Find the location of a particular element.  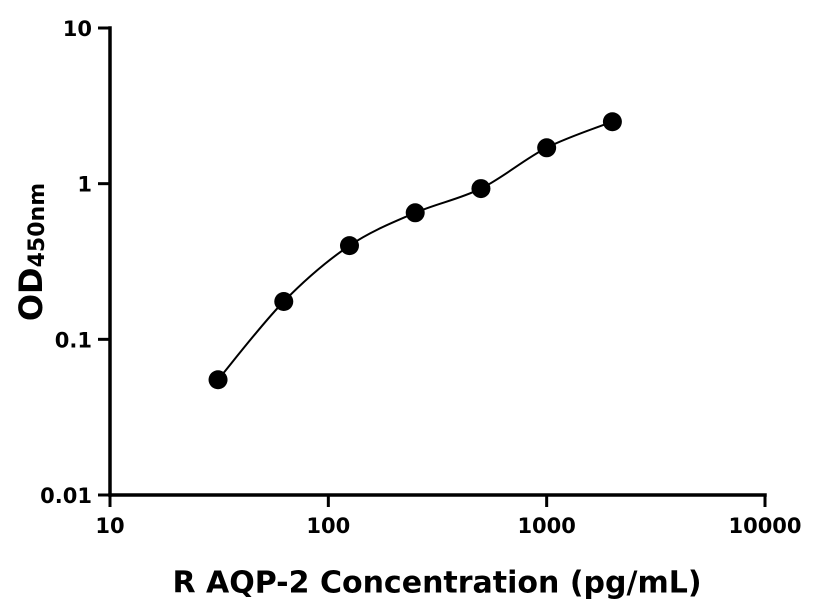

y-tick-label: 10 is located at coordinates (77, 29).